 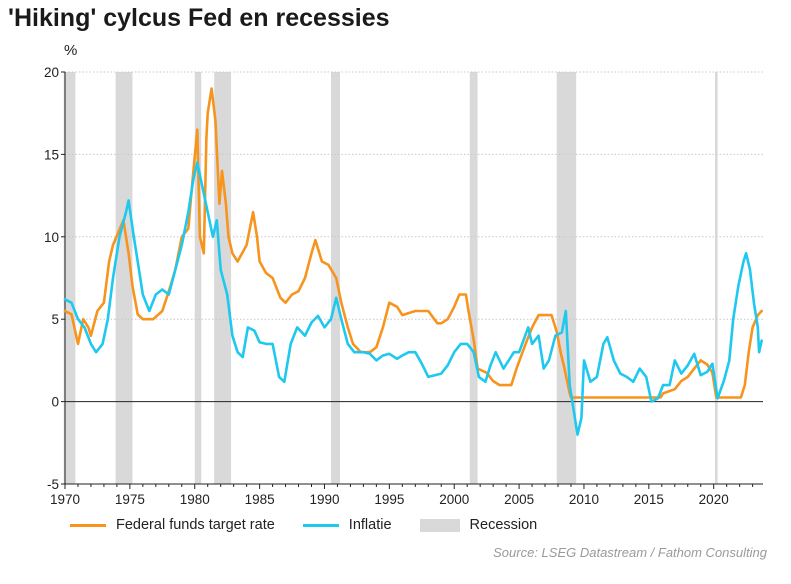 I want to click on x-tick-label: 2005, so click(x=519, y=499).